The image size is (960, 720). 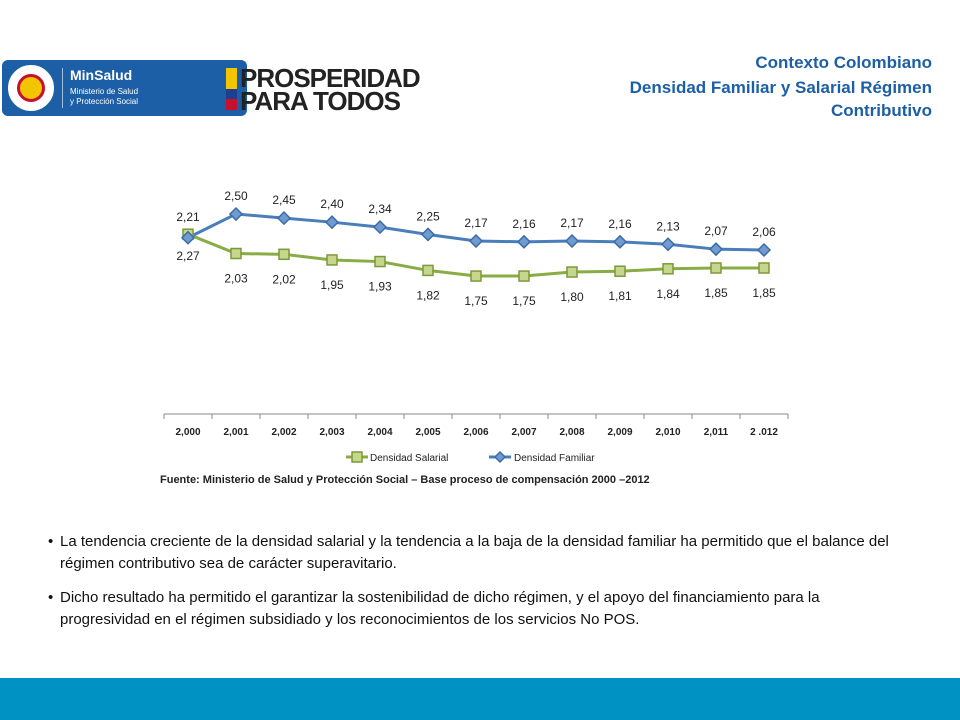 I want to click on data-label-familiar: 2,25, so click(x=428, y=216).